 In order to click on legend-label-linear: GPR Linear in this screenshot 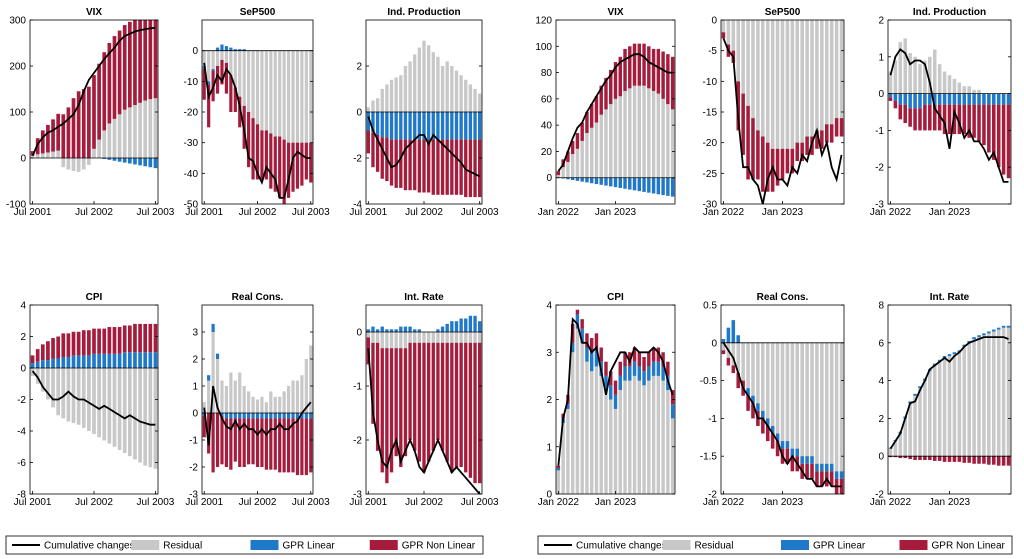, I will do `click(839, 546)`.